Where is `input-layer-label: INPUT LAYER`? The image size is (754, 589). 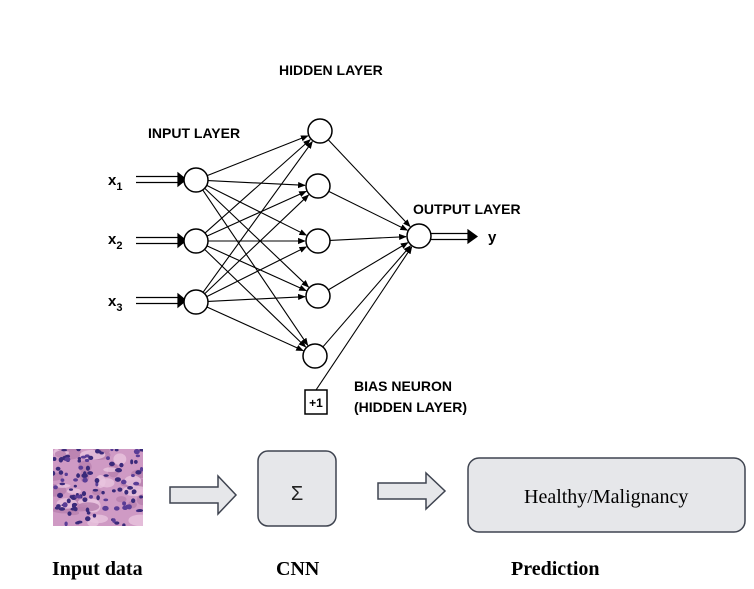 input-layer-label: INPUT LAYER is located at coordinates (194, 133).